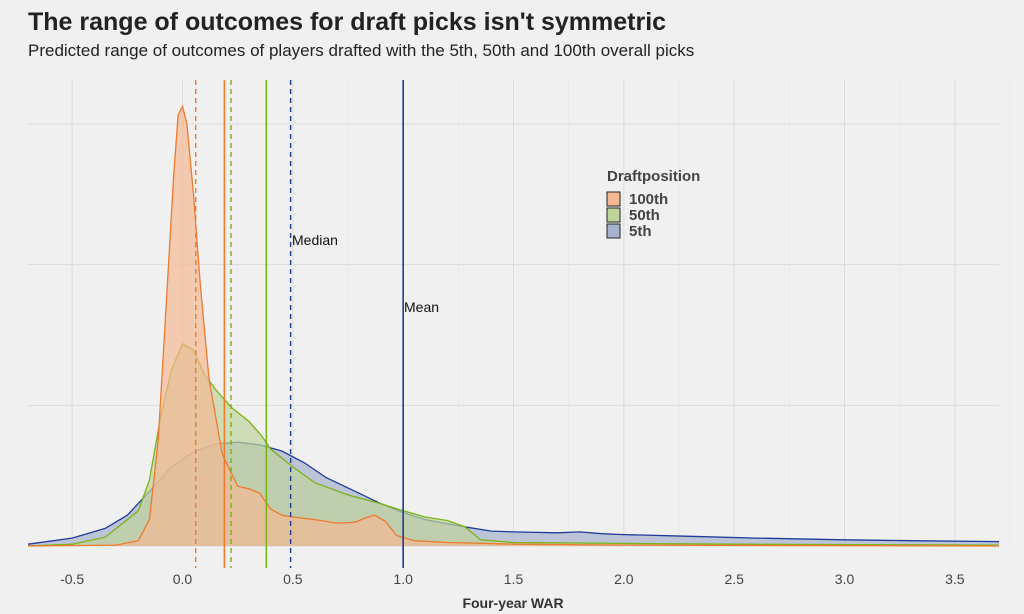 This screenshot has width=1024, height=614. What do you see at coordinates (734, 579) in the screenshot?
I see `x-tick-label: 2.5` at bounding box center [734, 579].